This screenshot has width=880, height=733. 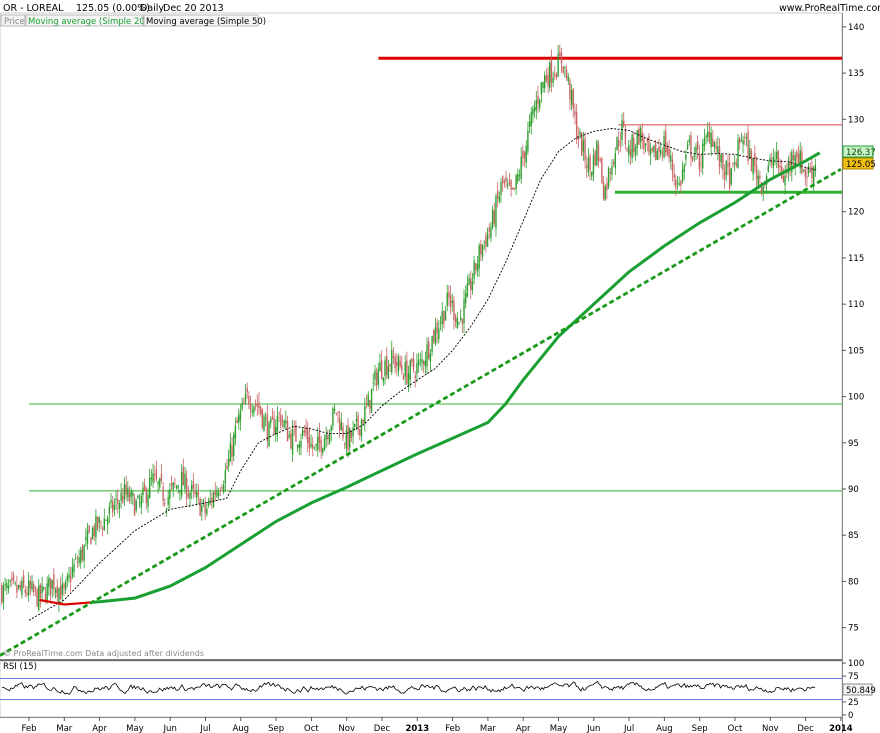 What do you see at coordinates (13, 20) in the screenshot?
I see `legend-tab-price` at bounding box center [13, 20].